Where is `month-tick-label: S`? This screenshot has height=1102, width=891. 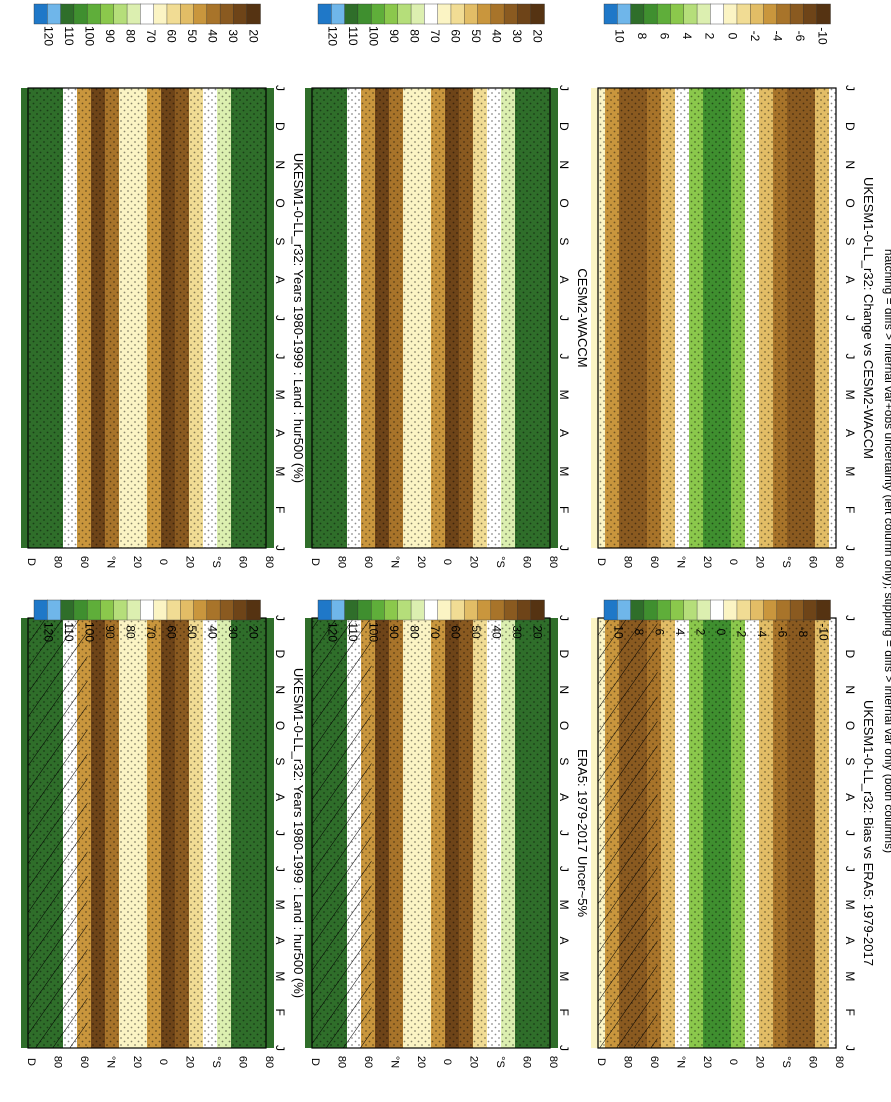
month-tick-label: S is located at coordinates (850, 241).